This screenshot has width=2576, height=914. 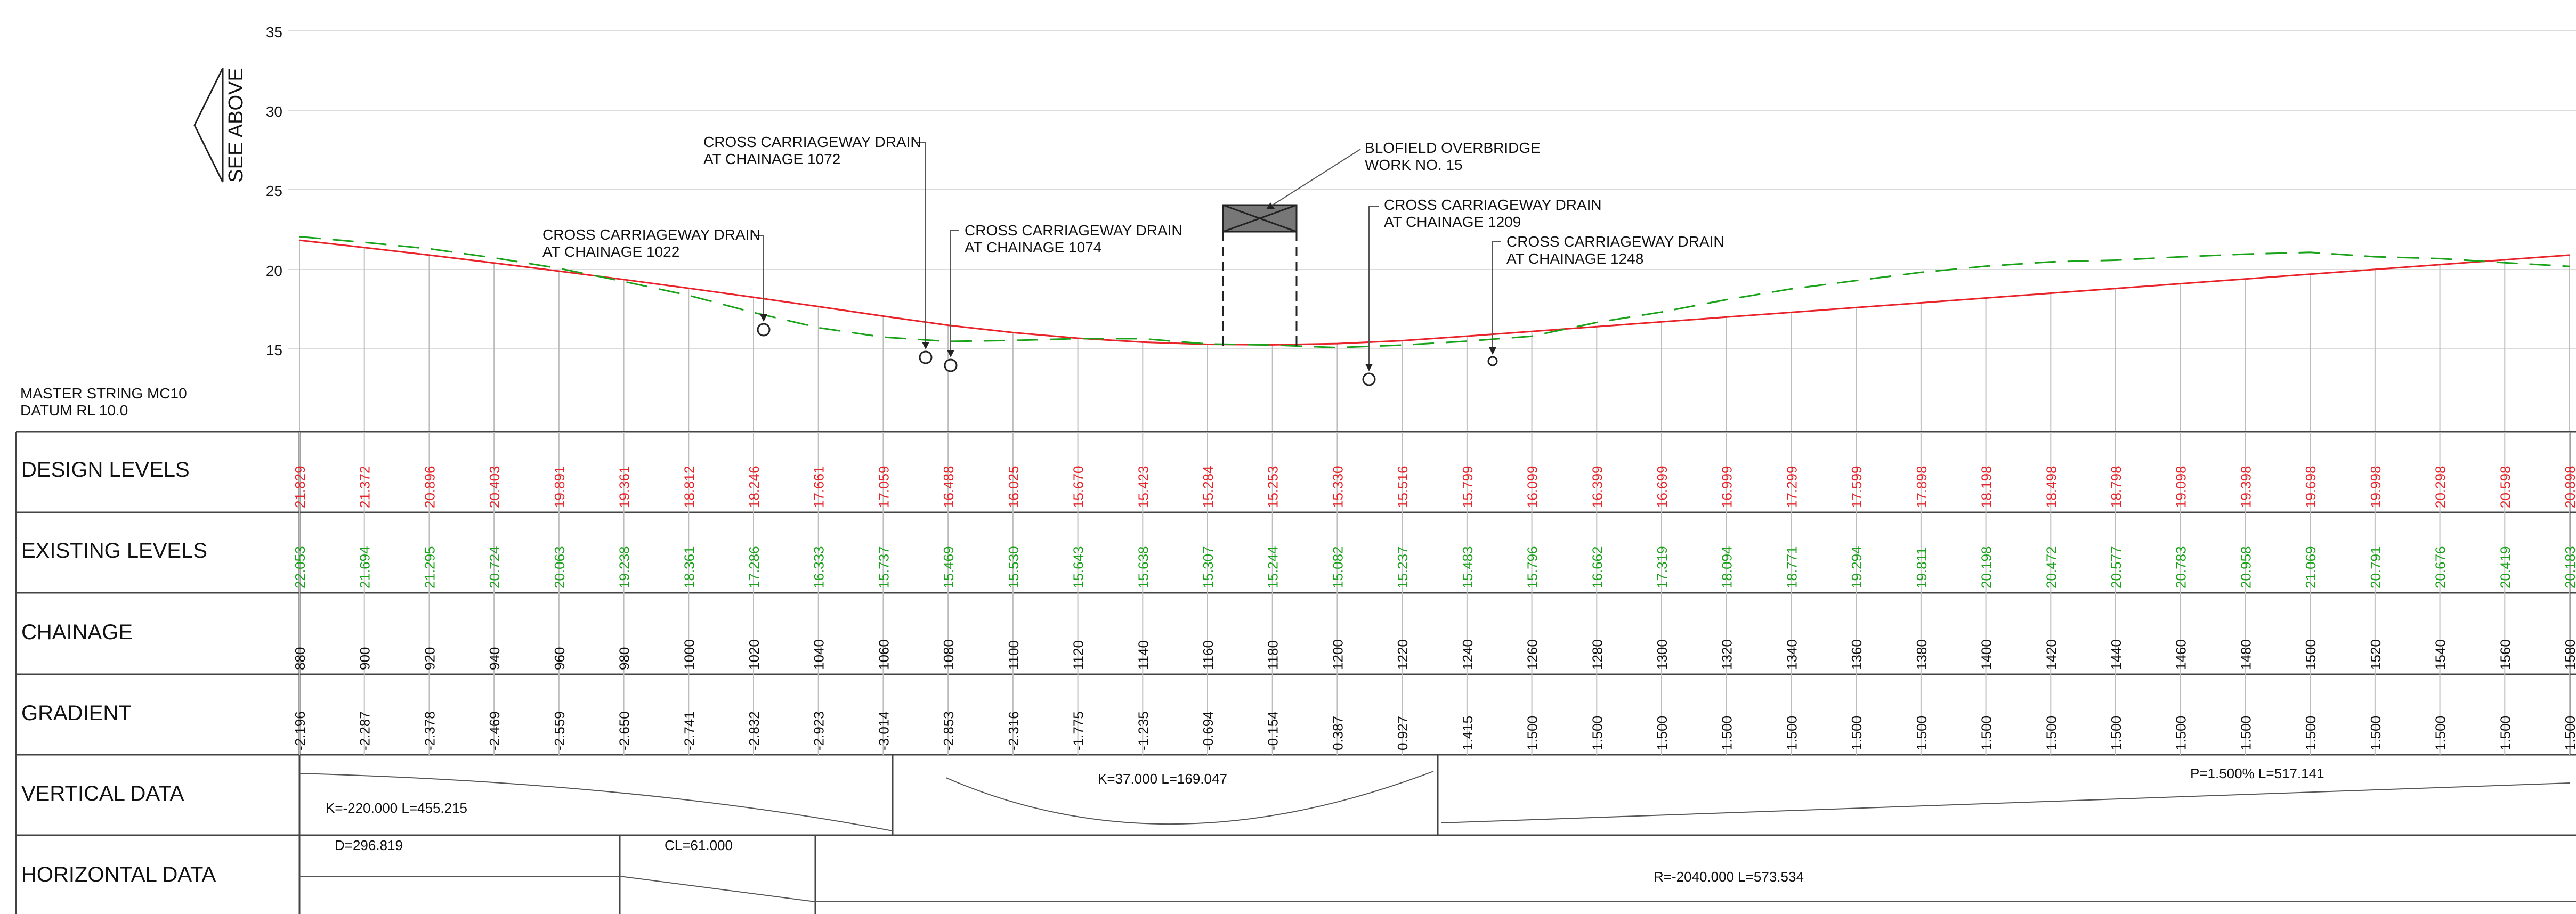 I want to click on chainage-label: CHAINAGE, so click(x=77, y=632).